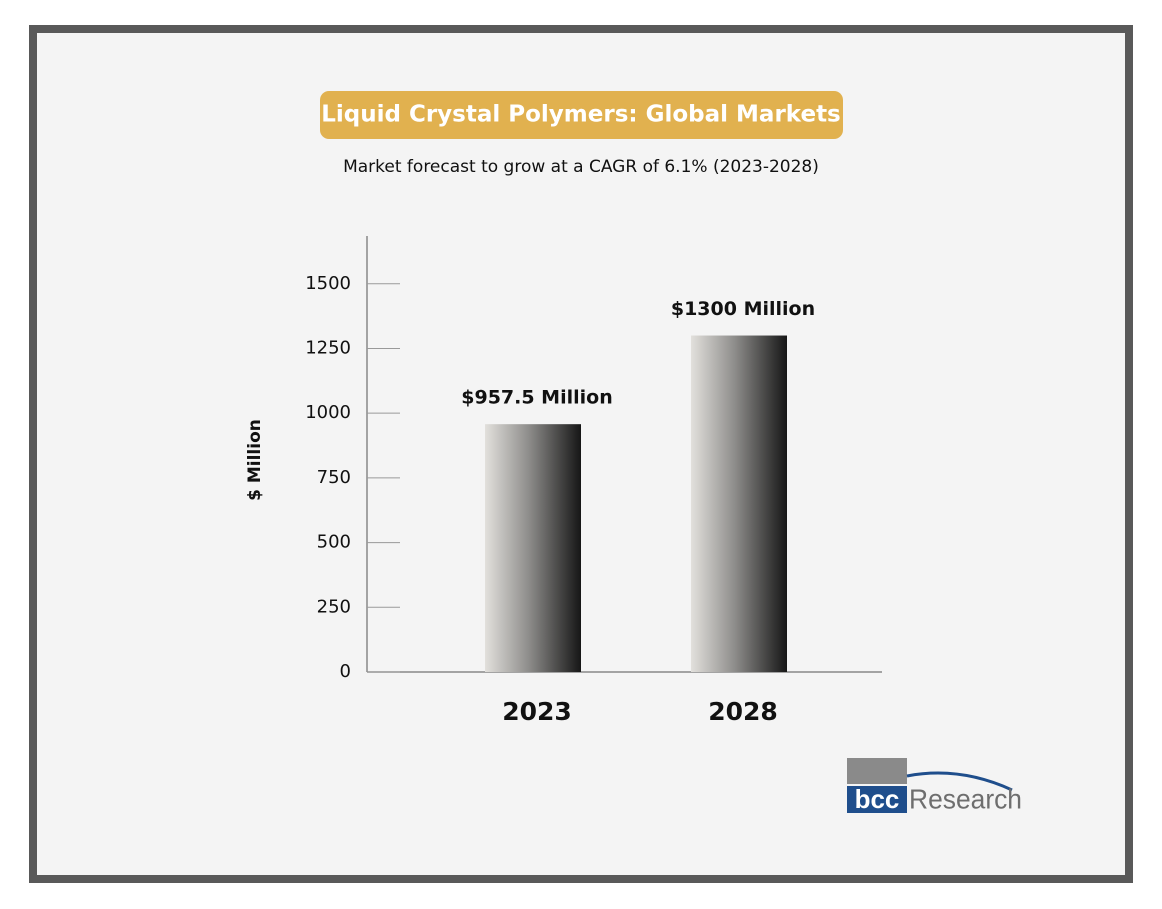 This screenshot has width=1162, height=909. I want to click on title-box, so click(581, 115).